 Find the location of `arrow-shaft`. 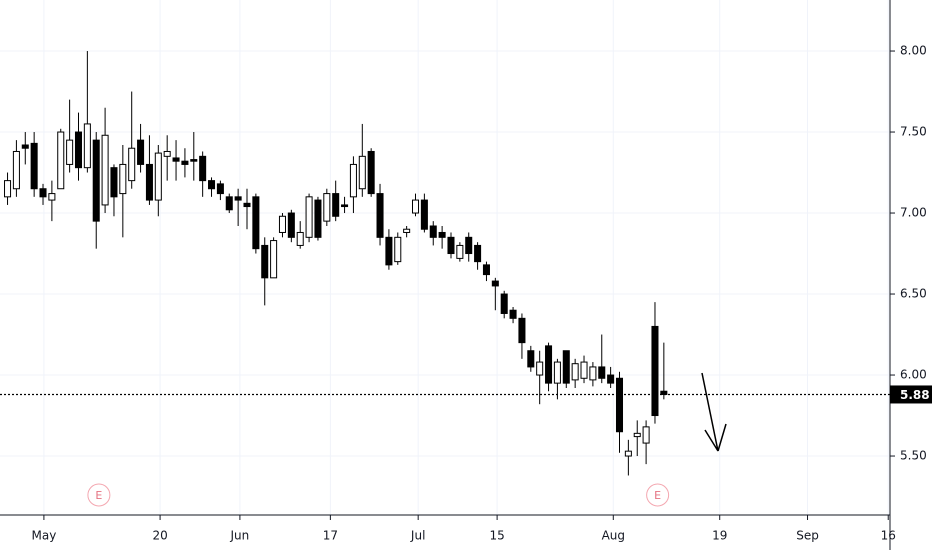

arrow-shaft is located at coordinates (710, 412).